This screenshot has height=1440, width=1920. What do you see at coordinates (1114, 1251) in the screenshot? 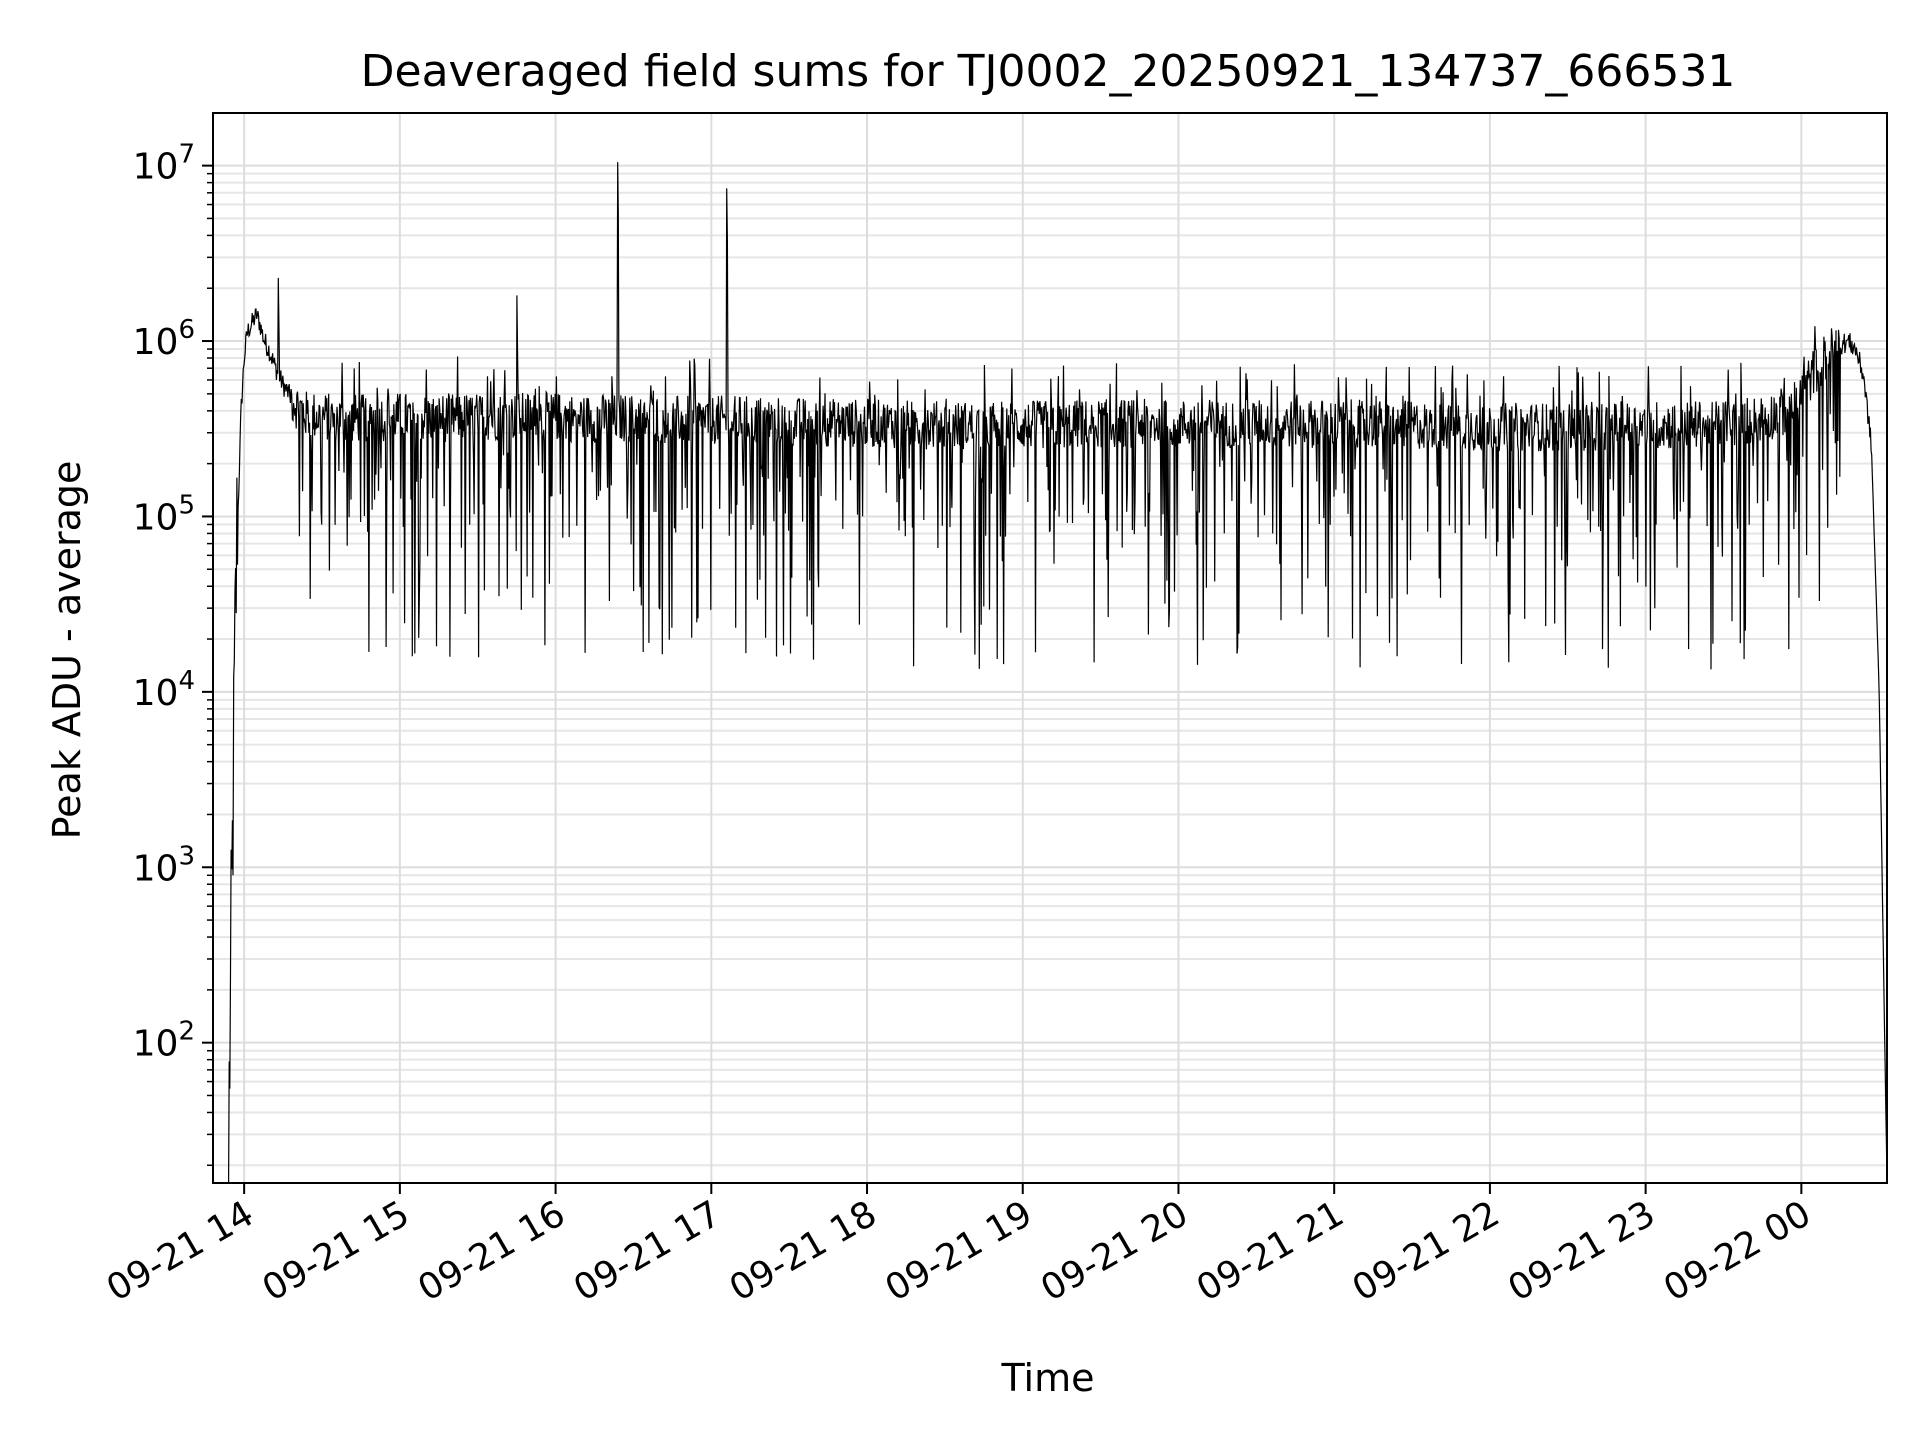
I see `x-tick-label: 09-21 20` at bounding box center [1114, 1251].